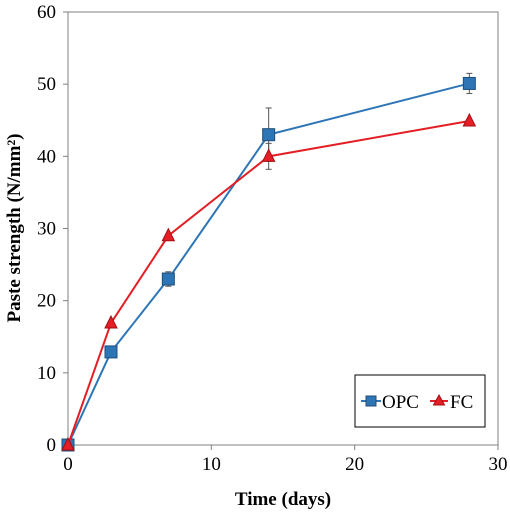 Image resolution: width=510 pixels, height=516 pixels. What do you see at coordinates (420, 401) in the screenshot?
I see `legend: OPC FC` at bounding box center [420, 401].